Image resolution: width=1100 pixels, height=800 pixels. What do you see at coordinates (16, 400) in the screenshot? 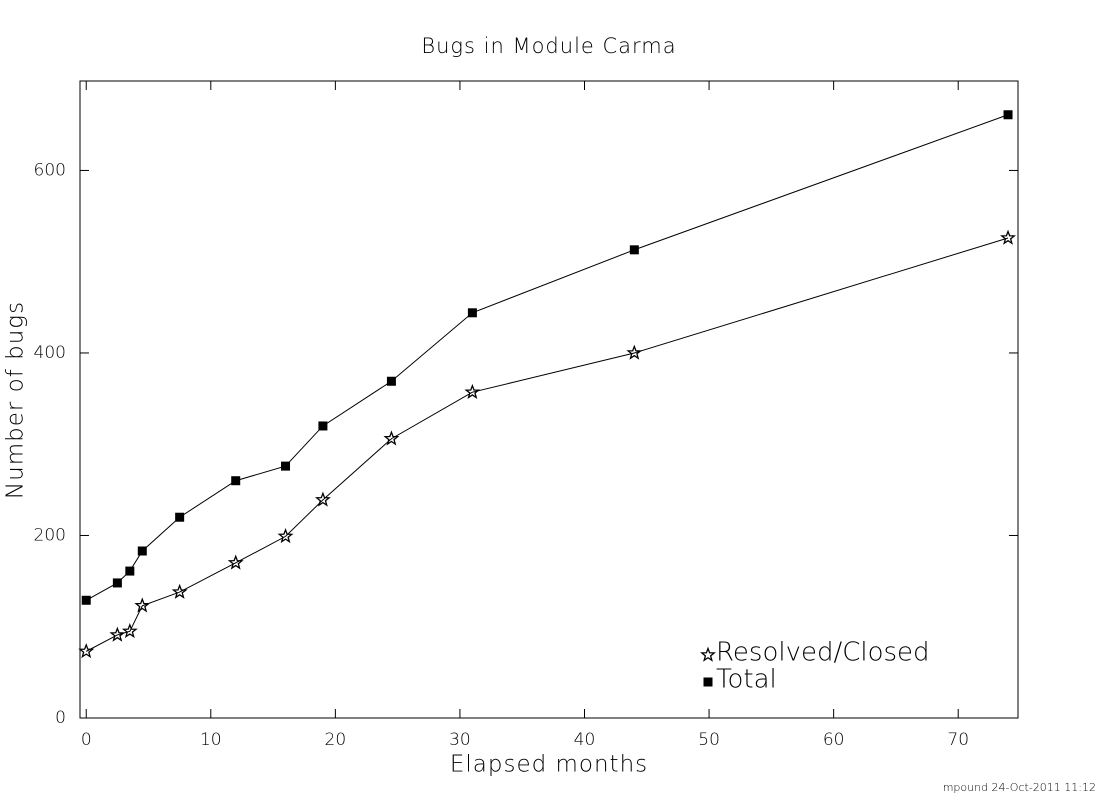
I see `y-axis-title: Number of bugs` at bounding box center [16, 400].